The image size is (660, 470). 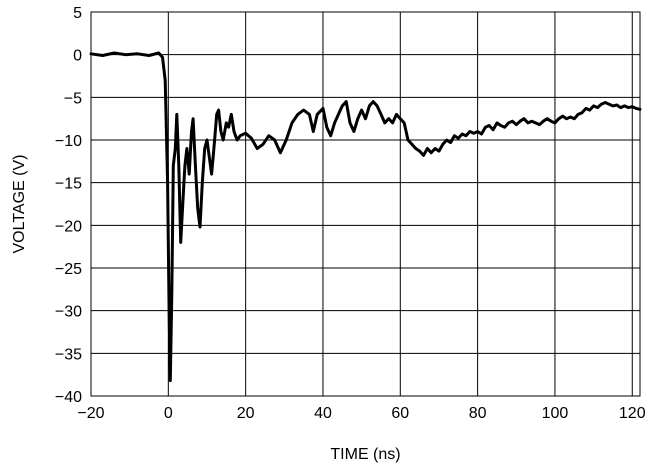 I want to click on y-axis-label: VOLTAGE (V), so click(x=19, y=204).